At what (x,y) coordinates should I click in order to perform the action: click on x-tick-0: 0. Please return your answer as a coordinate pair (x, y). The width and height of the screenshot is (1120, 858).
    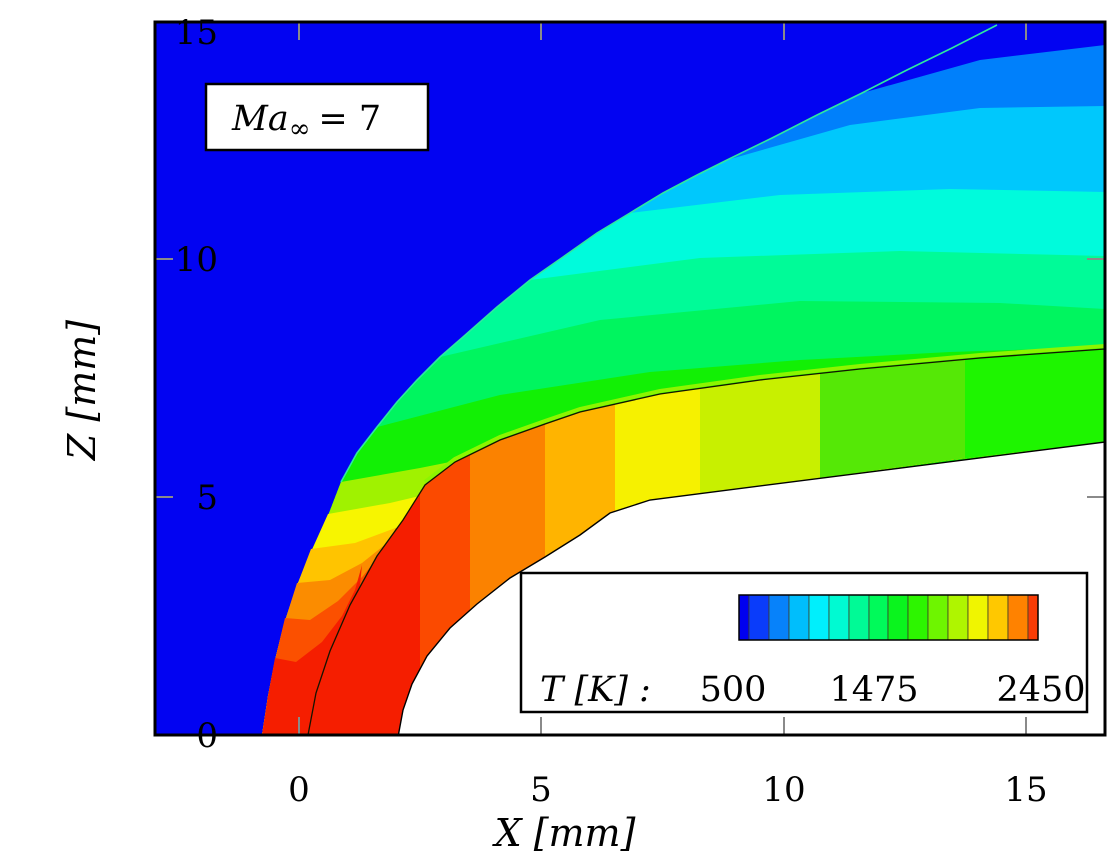
    Looking at the image, I should click on (299, 790).